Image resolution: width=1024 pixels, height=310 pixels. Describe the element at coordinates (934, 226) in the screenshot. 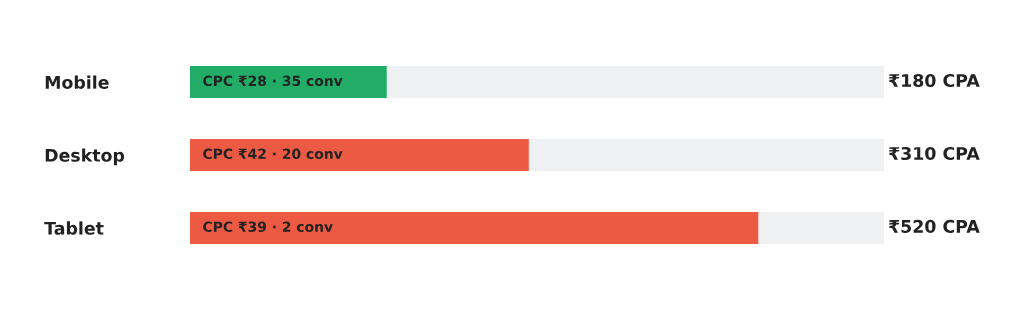

I see `data-label: ₹520 CPA` at that location.